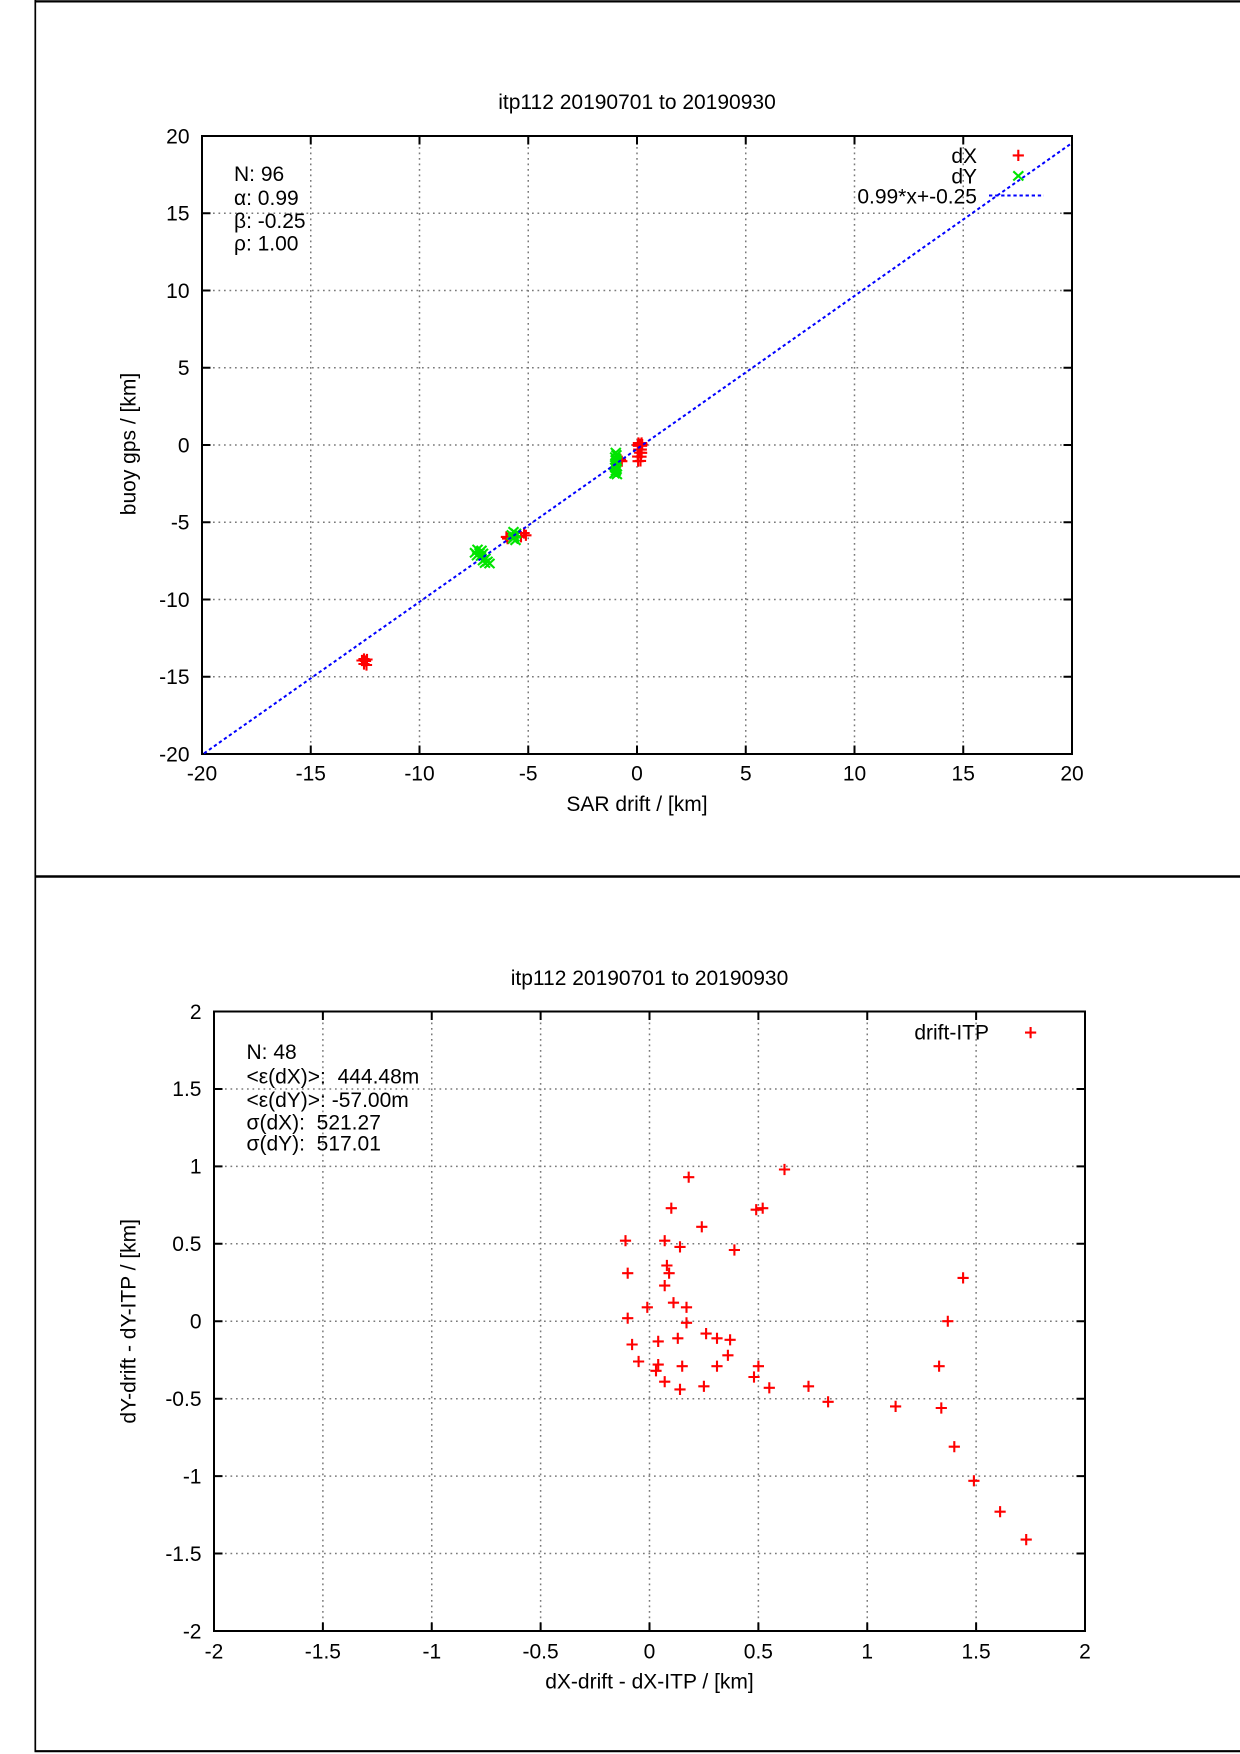  What do you see at coordinates (129, 444) in the screenshot?
I see `svg-text: buoy gps / [km]` at bounding box center [129, 444].